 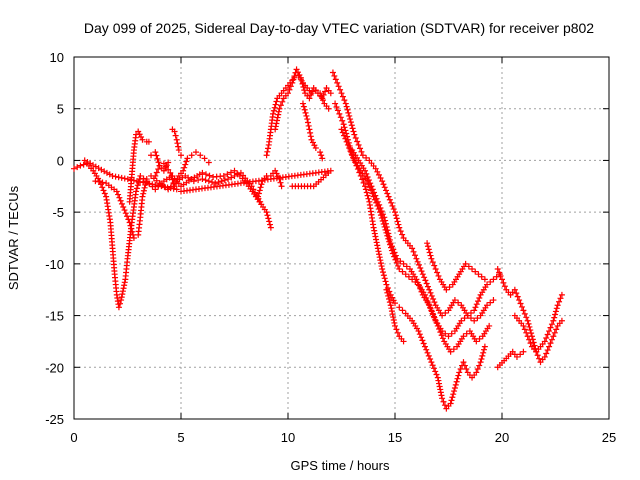 What do you see at coordinates (395, 437) in the screenshot?
I see `x-tick-label: 15` at bounding box center [395, 437].